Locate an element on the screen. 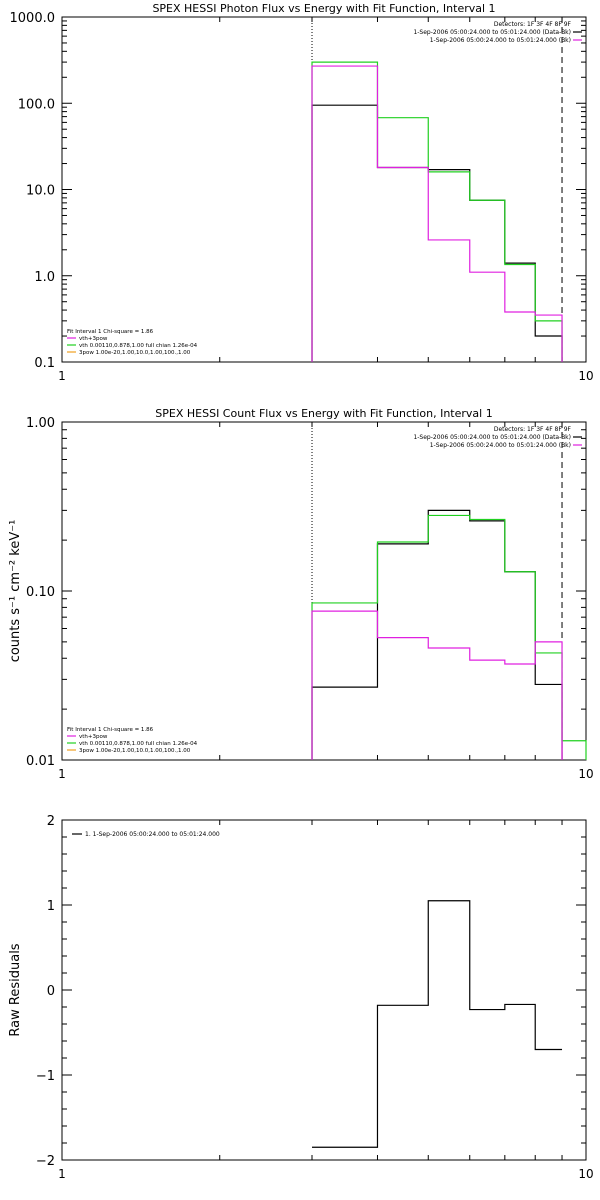 The image size is (600, 1200). y-axis-label: Raw Residuals is located at coordinates (15, 989).